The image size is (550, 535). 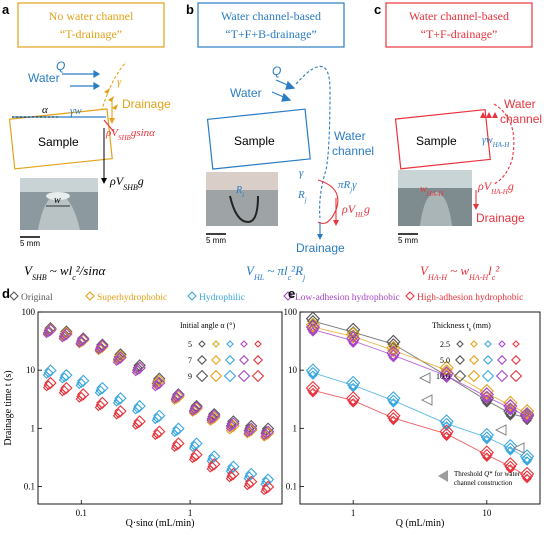 What do you see at coordinates (320, 248) in the screenshot?
I see `drainage-label-b: Drainage` at bounding box center [320, 248].